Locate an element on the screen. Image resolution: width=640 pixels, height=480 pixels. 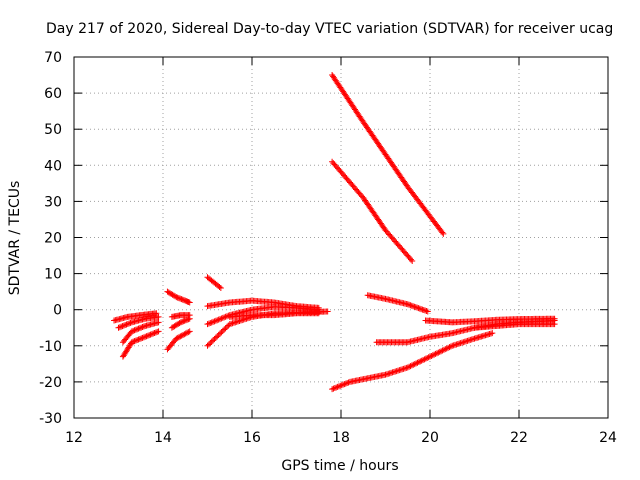
x-tick-labels: 12 14 16 18 20 22 24 is located at coordinates (341, 438).